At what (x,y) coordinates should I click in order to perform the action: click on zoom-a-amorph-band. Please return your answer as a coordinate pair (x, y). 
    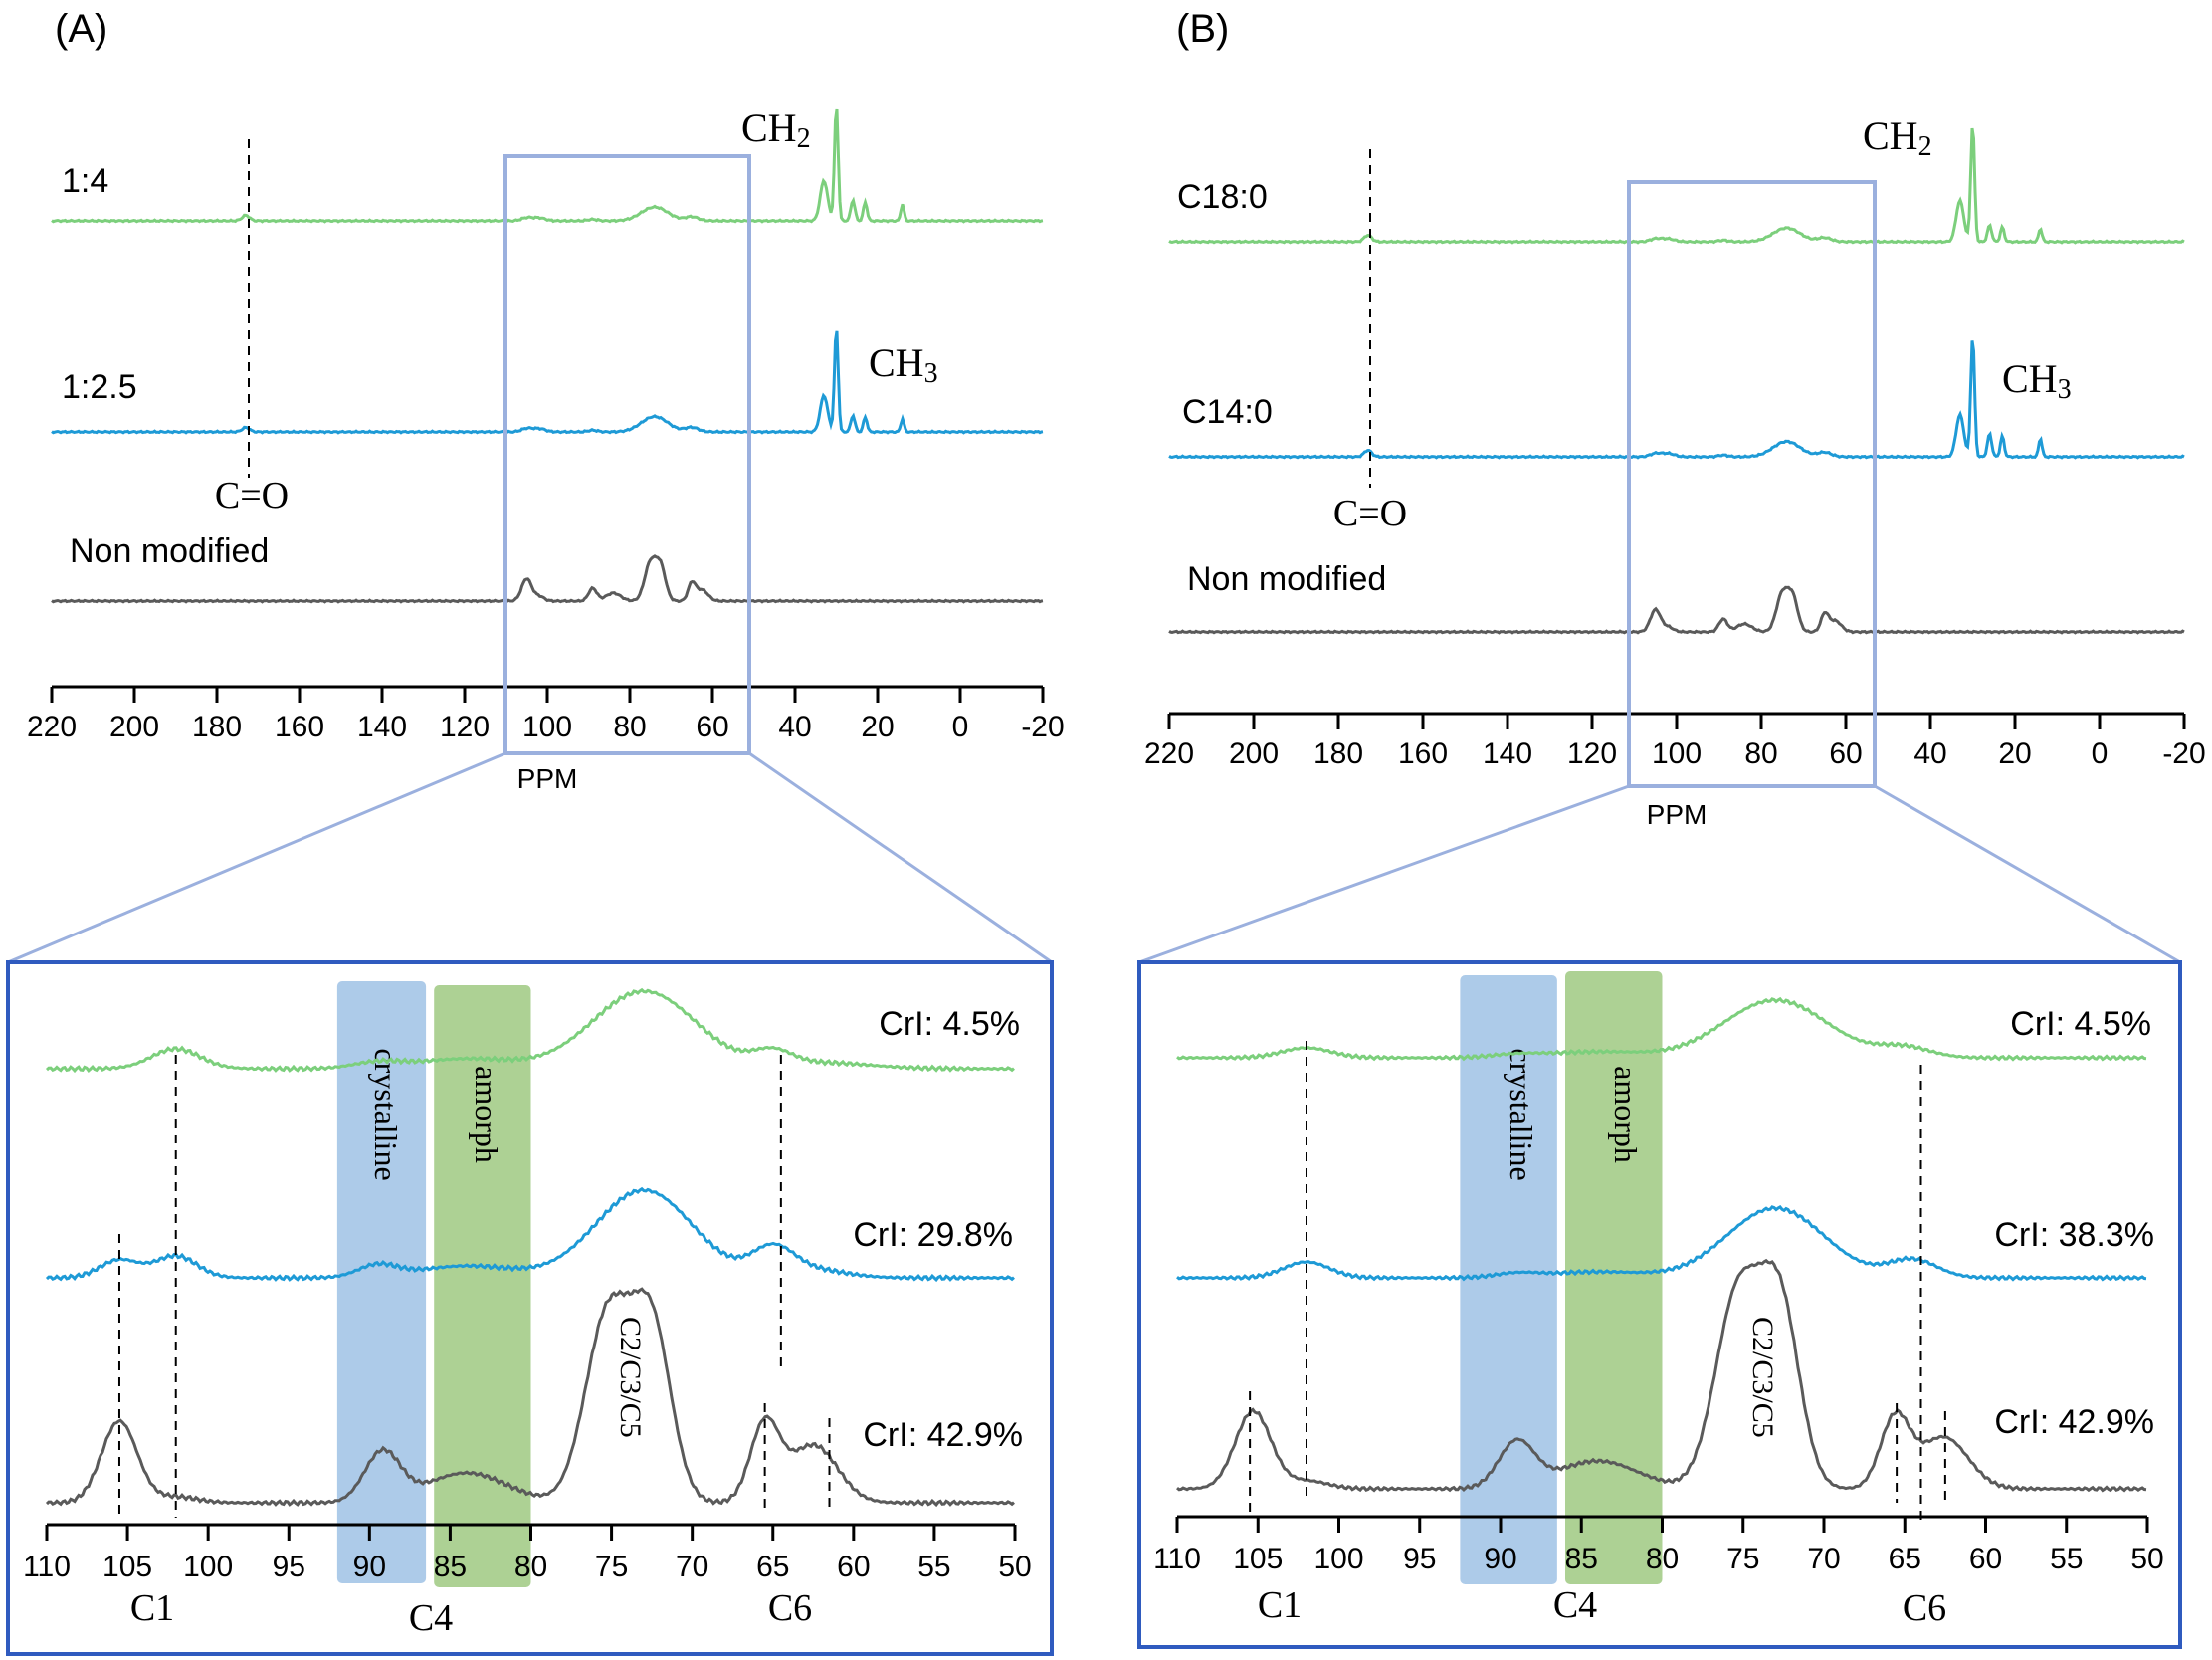
    Looking at the image, I should click on (482, 1286).